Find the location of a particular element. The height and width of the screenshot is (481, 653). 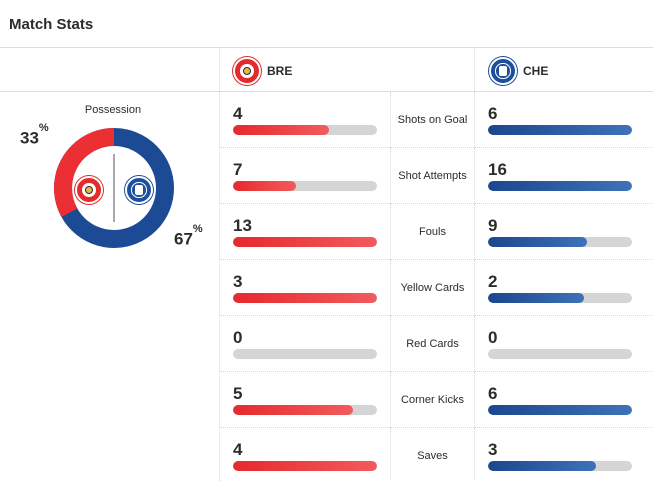

stat-row: 3 Yellow Cards 2 is located at coordinates (436, 288).